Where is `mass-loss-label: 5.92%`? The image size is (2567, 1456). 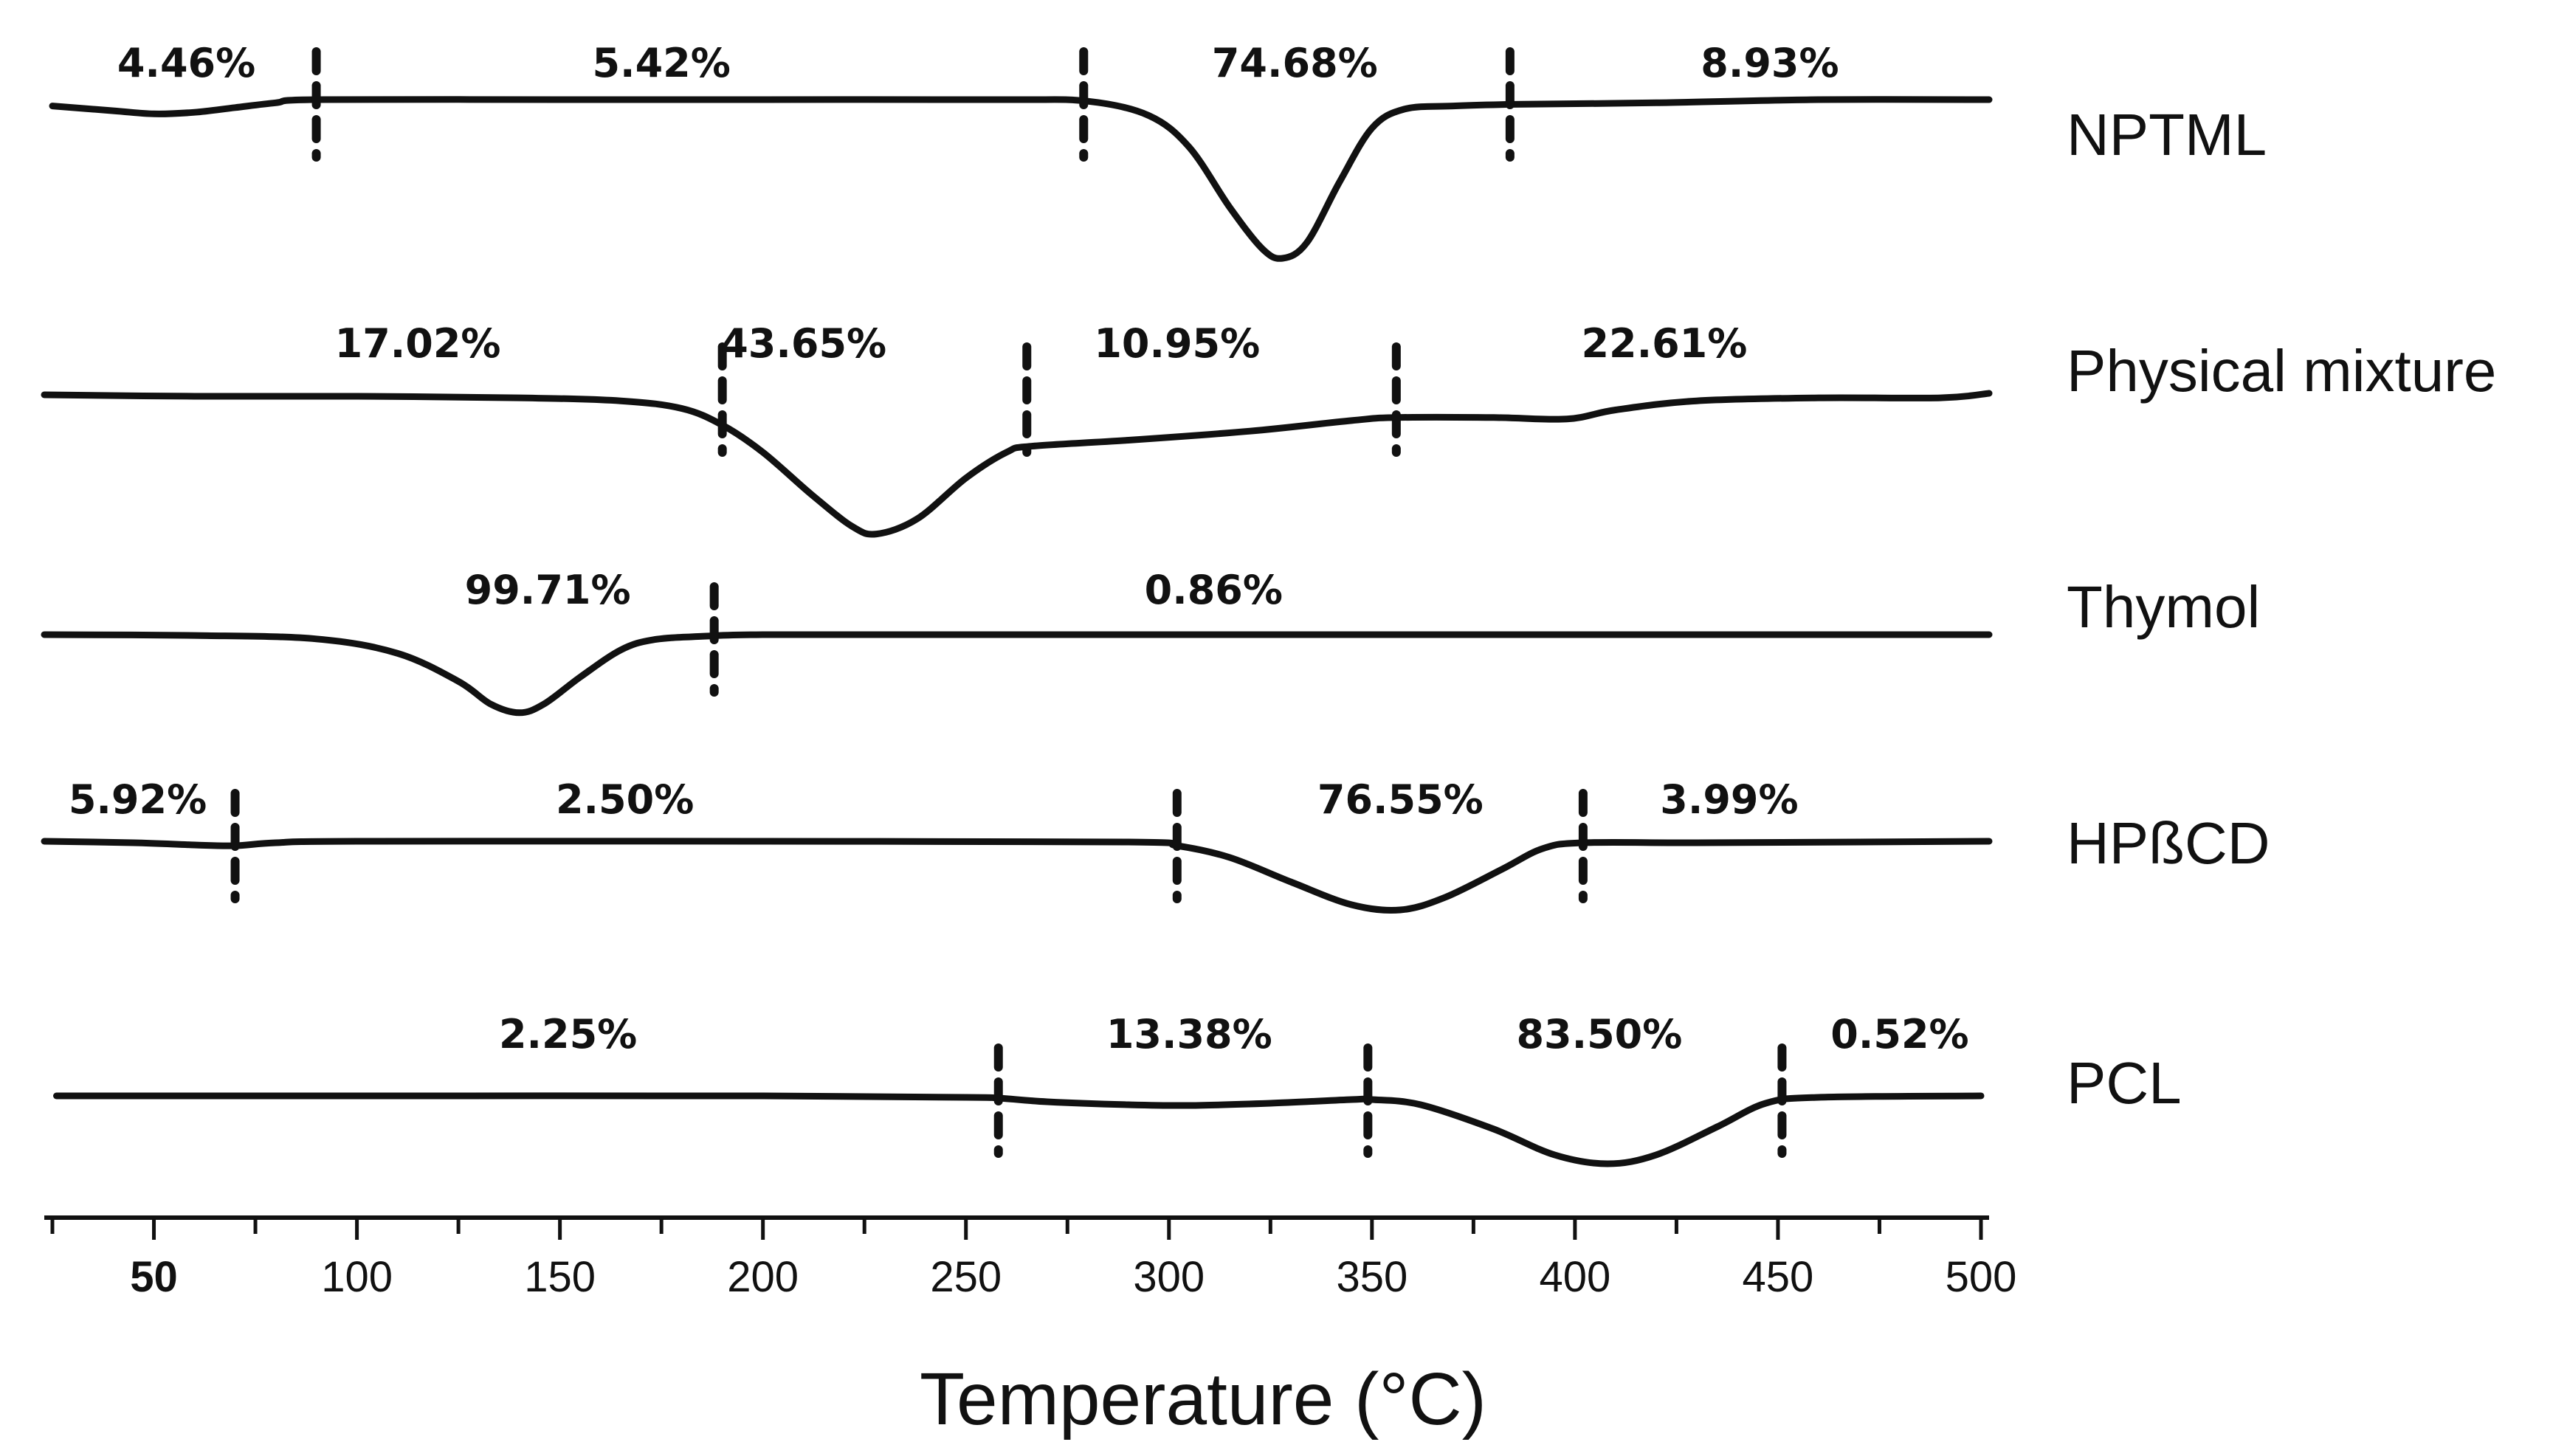
mass-loss-label: 5.92% is located at coordinates (138, 799).